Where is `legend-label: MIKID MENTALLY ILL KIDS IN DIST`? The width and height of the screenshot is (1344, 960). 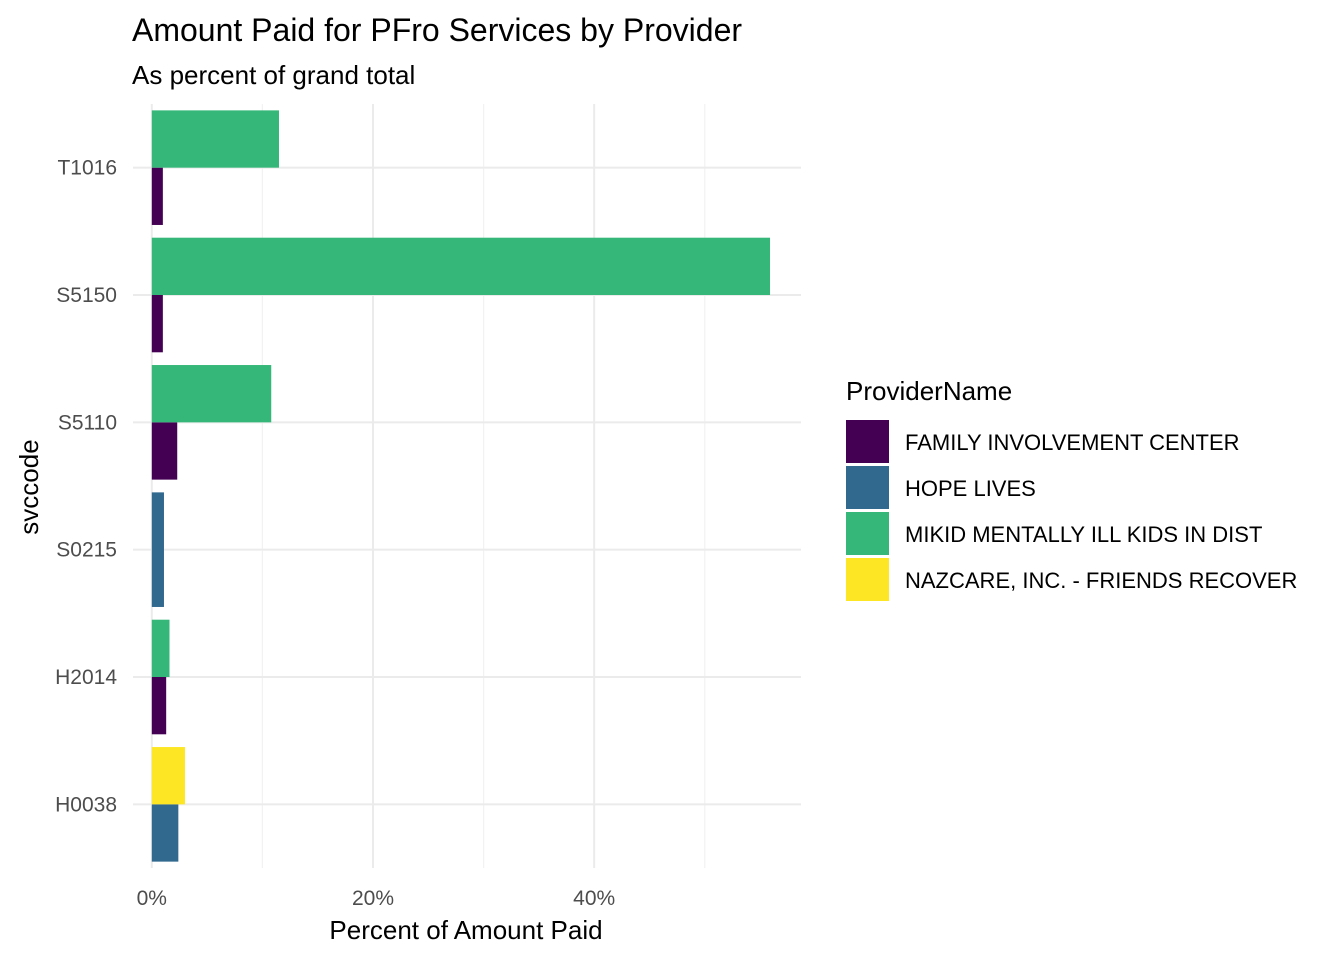
legend-label: MIKID MENTALLY ILL KIDS IN DIST is located at coordinates (1083, 534).